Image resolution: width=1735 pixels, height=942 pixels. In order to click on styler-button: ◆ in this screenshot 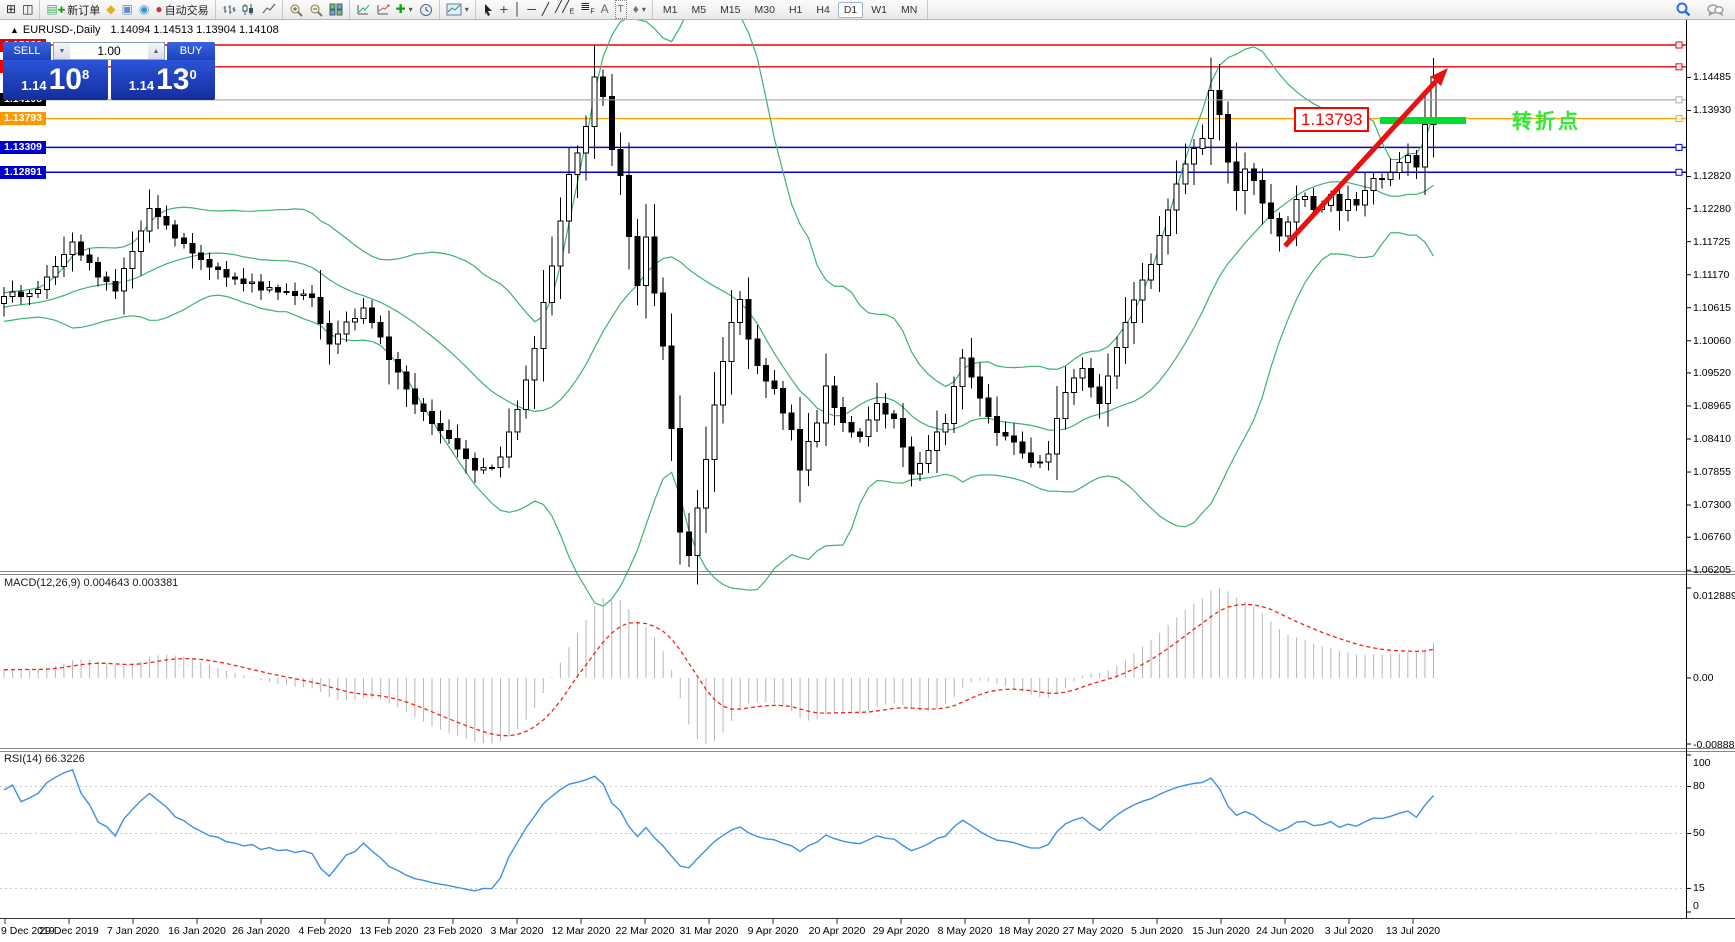, I will do `click(110, 9)`.